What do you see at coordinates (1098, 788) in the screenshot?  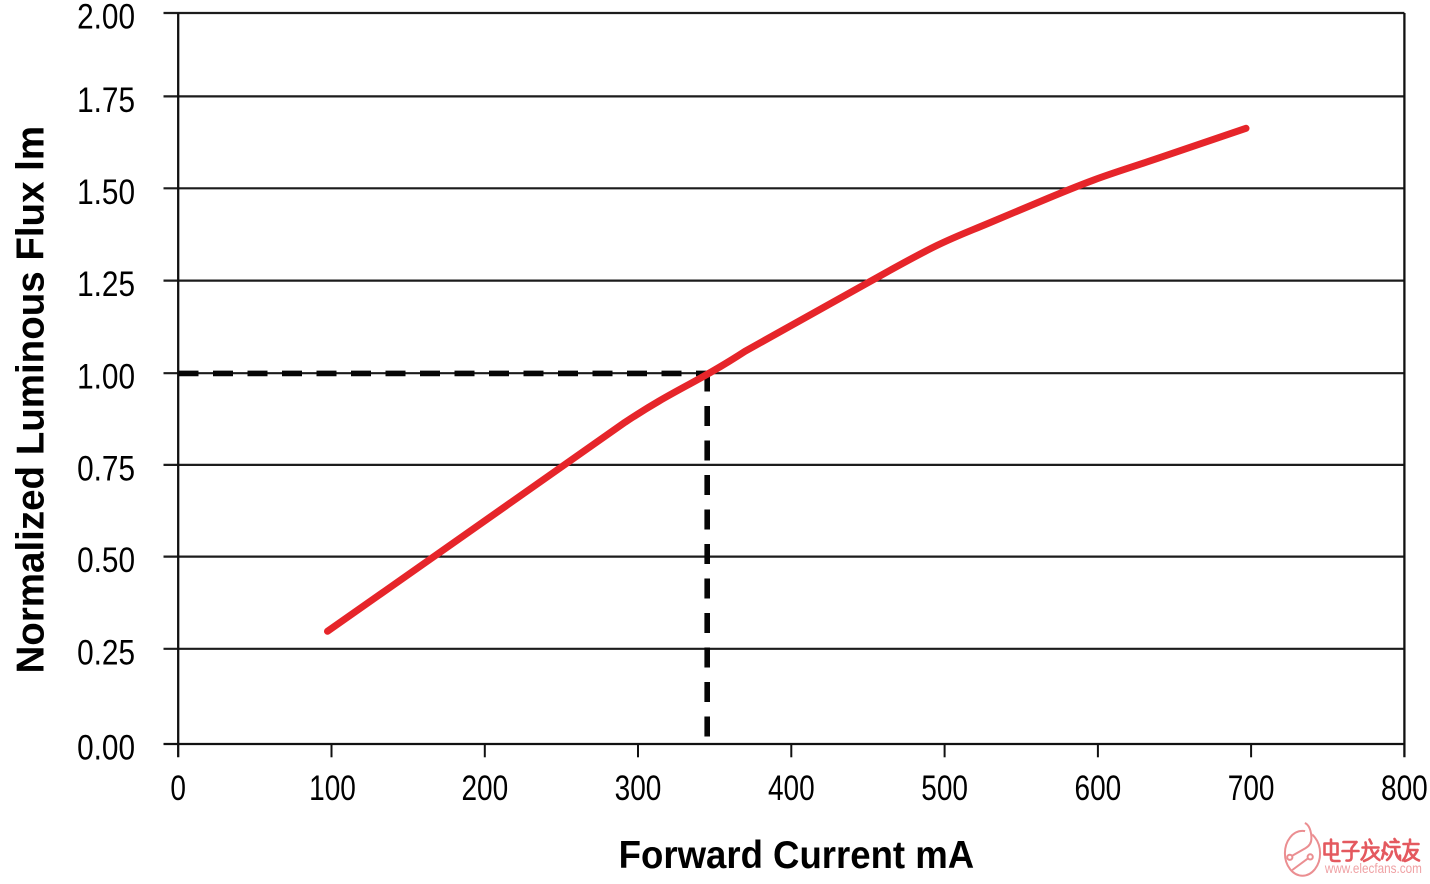 I see `svg-text: 600` at bounding box center [1098, 788].